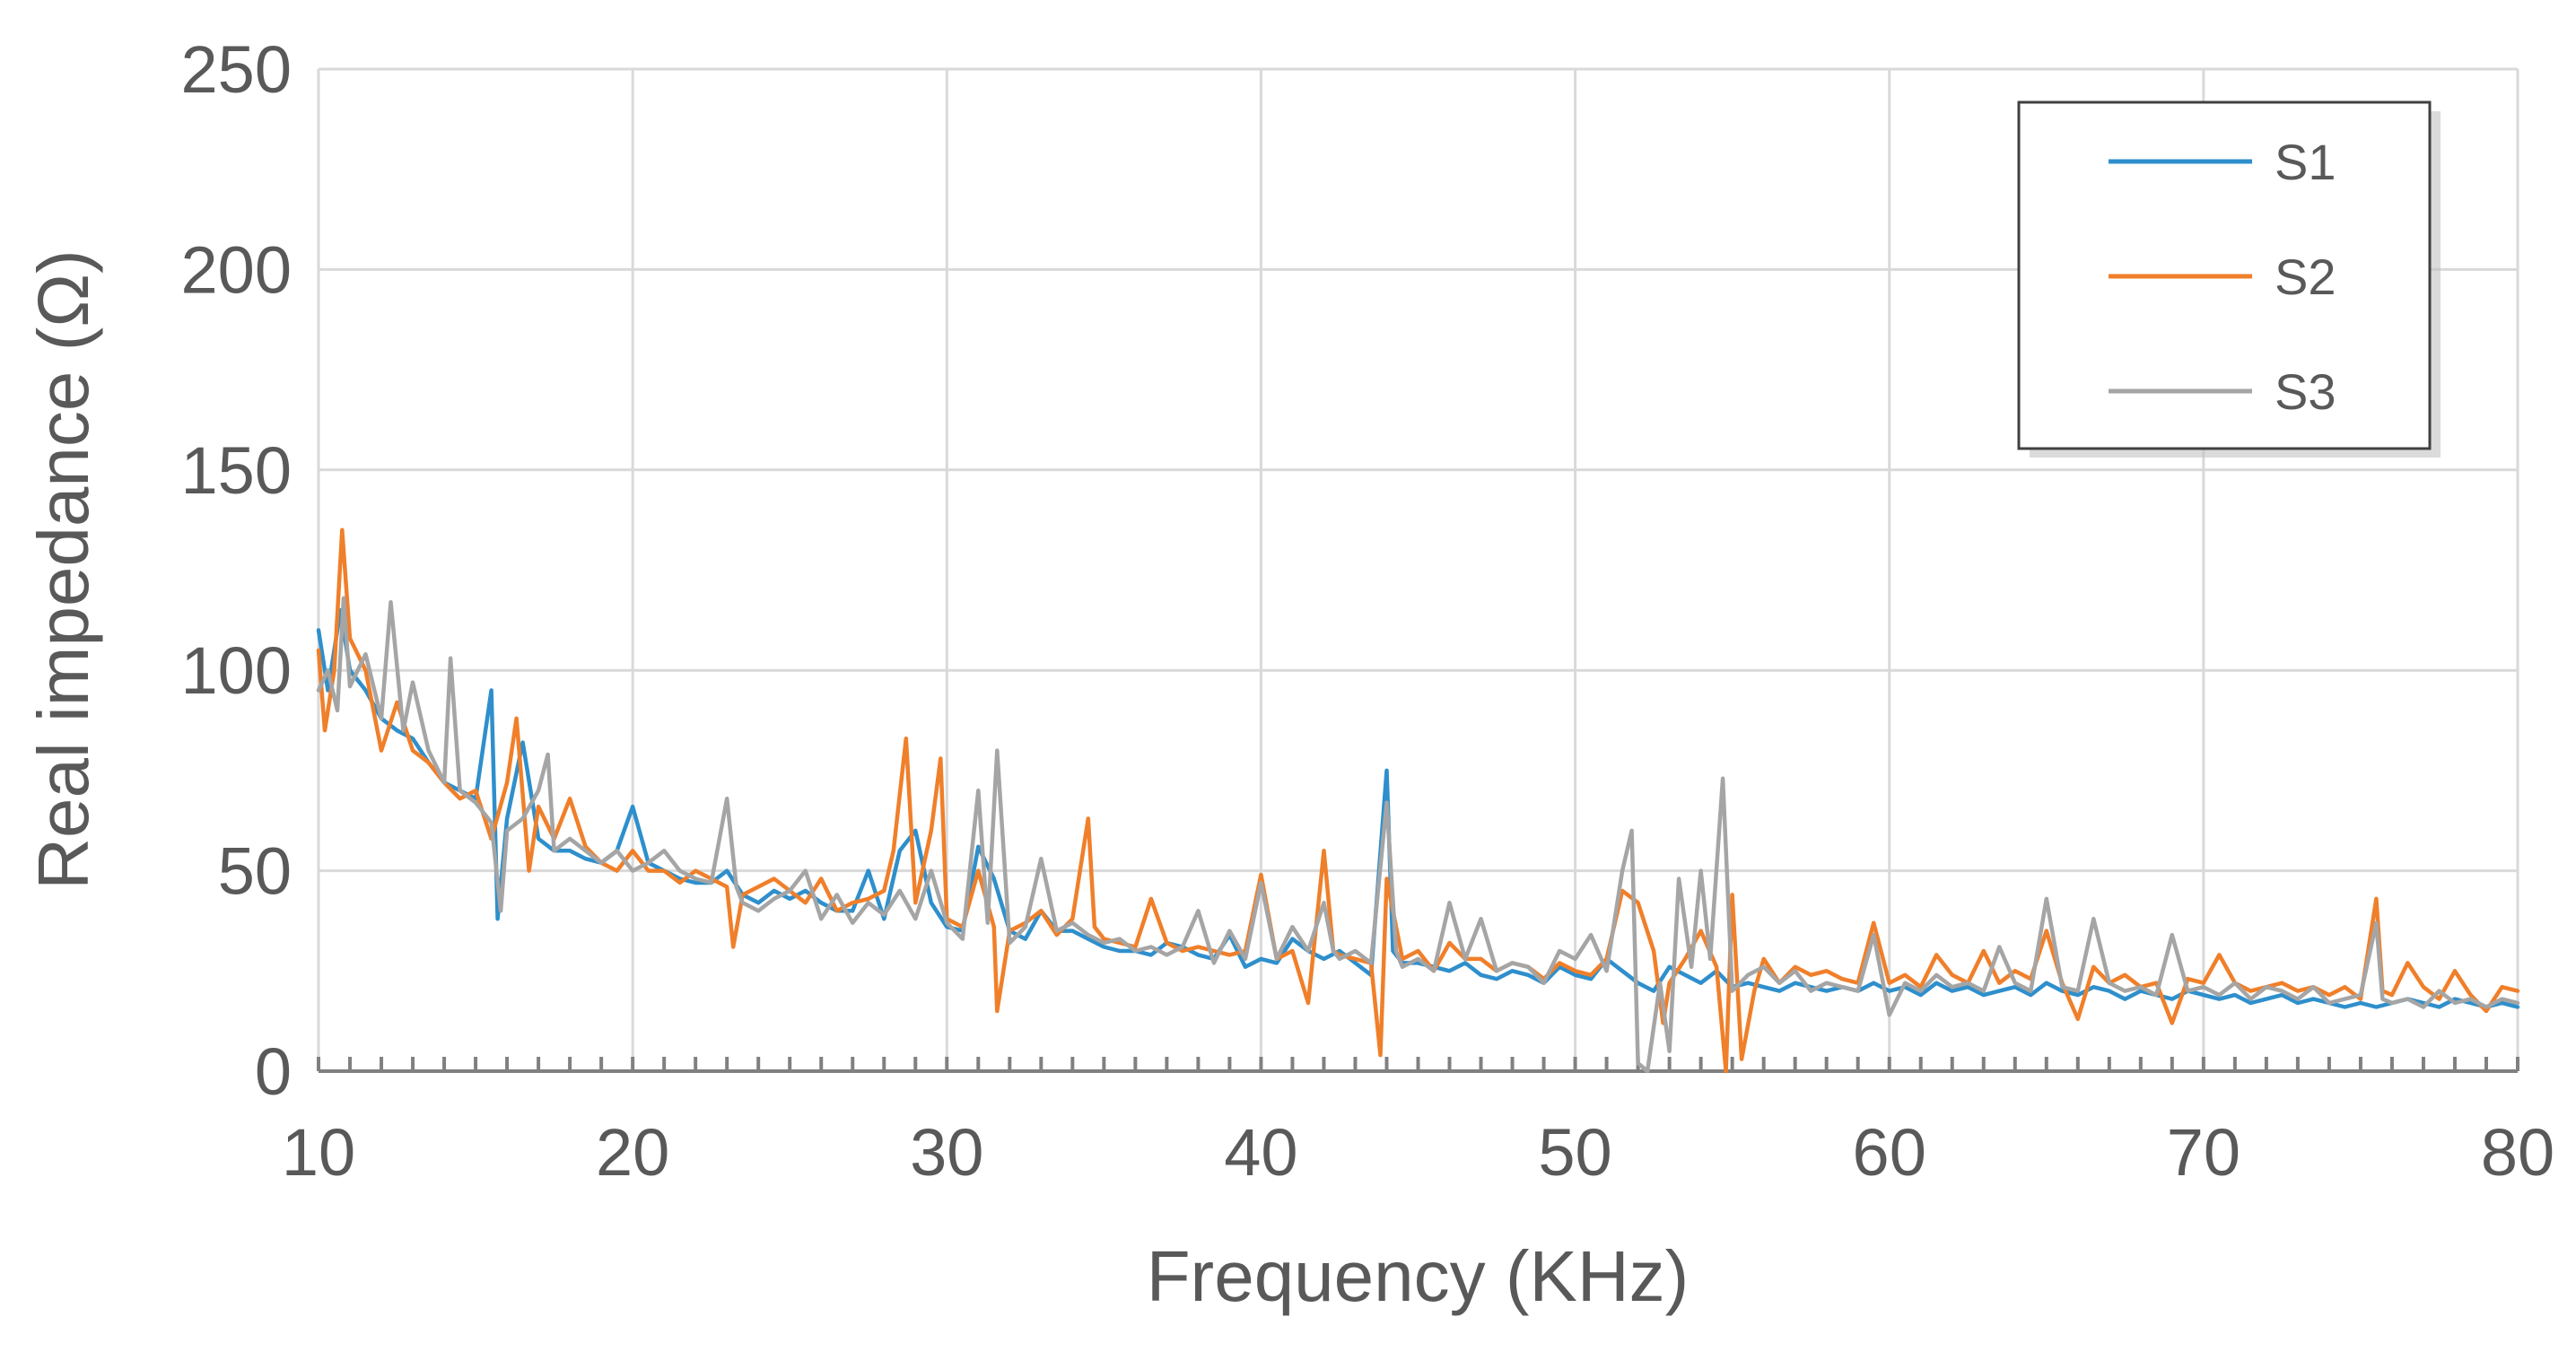 The image size is (2576, 1369). What do you see at coordinates (1575, 1152) in the screenshot?
I see `x-tick-label-50: 50` at bounding box center [1575, 1152].